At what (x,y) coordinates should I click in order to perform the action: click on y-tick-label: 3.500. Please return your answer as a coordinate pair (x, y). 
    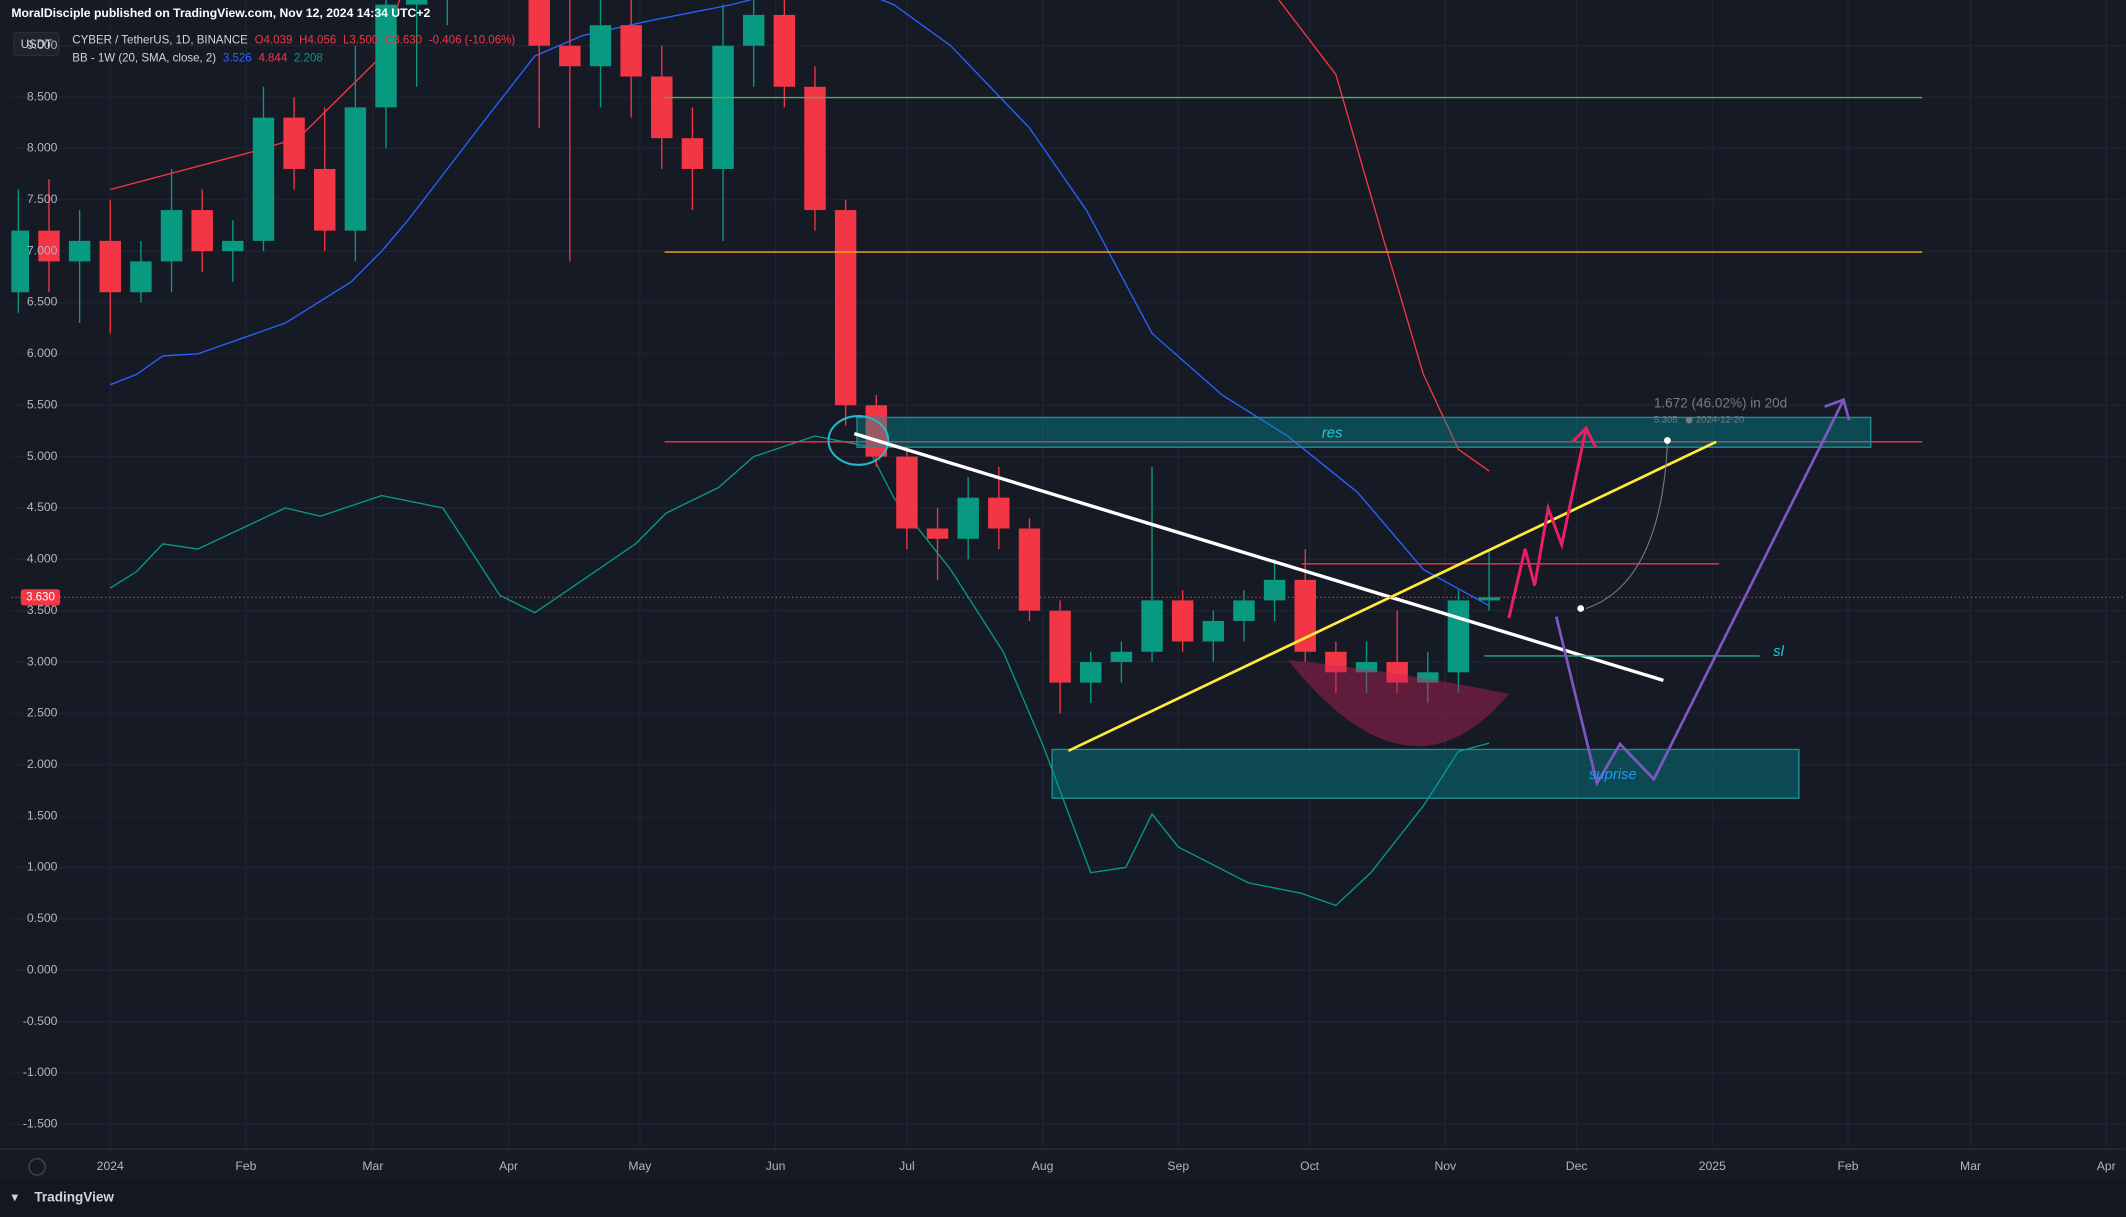
    Looking at the image, I should click on (42, 610).